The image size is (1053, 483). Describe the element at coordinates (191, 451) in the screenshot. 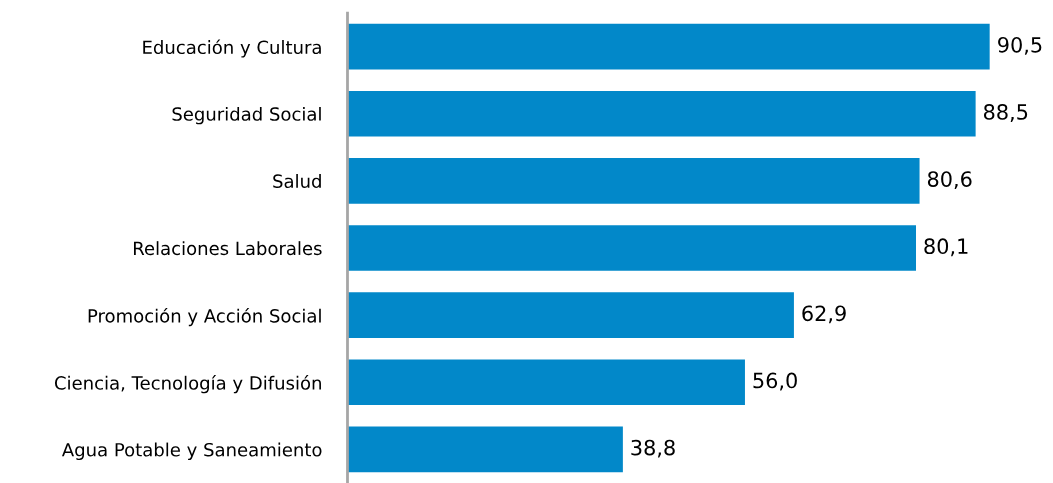

I see `y-tick-label: Agua Potable y Saneamiento` at that location.